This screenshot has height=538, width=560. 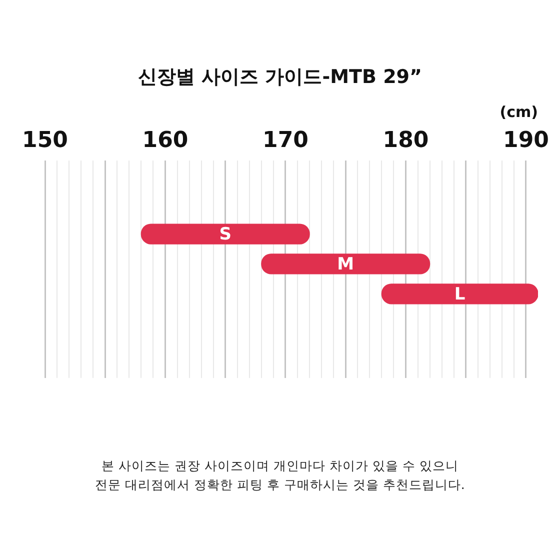 What do you see at coordinates (280, 466) in the screenshot?
I see `text: 본 사이즈는 권장 사이즈이며 개인마다 차이가 있을 수 있으니` at bounding box center [280, 466].